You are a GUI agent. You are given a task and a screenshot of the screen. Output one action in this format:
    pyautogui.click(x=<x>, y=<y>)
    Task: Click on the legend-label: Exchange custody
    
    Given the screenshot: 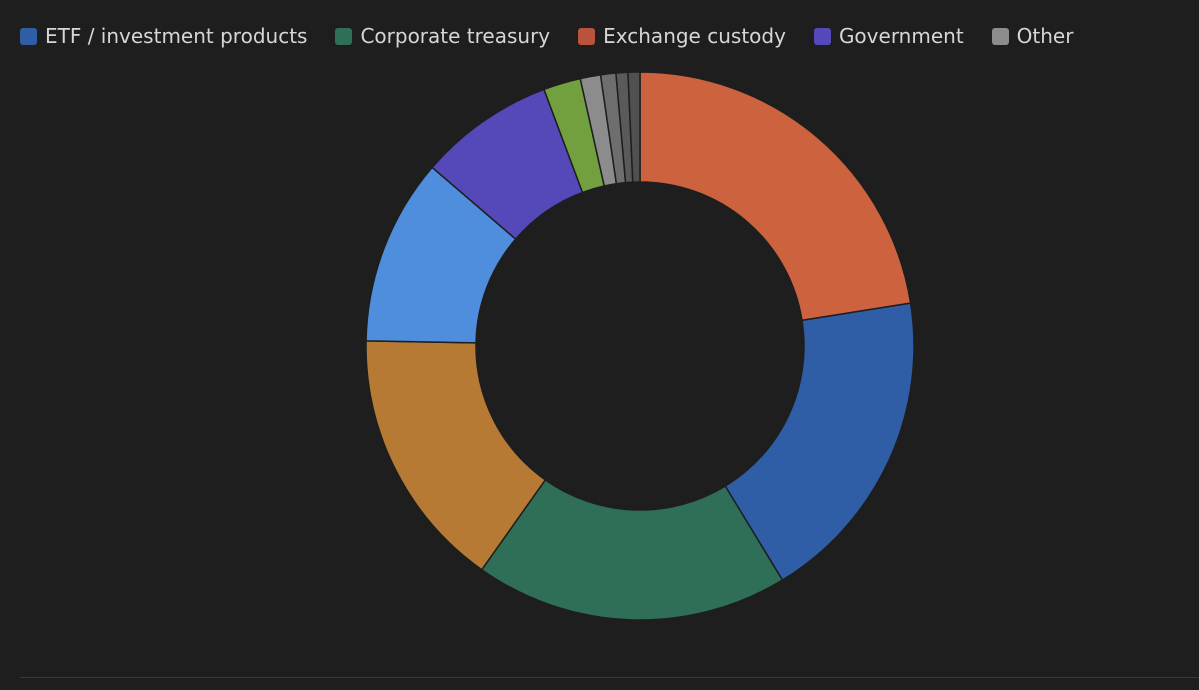 What is the action you would take?
    pyautogui.click(x=694, y=36)
    